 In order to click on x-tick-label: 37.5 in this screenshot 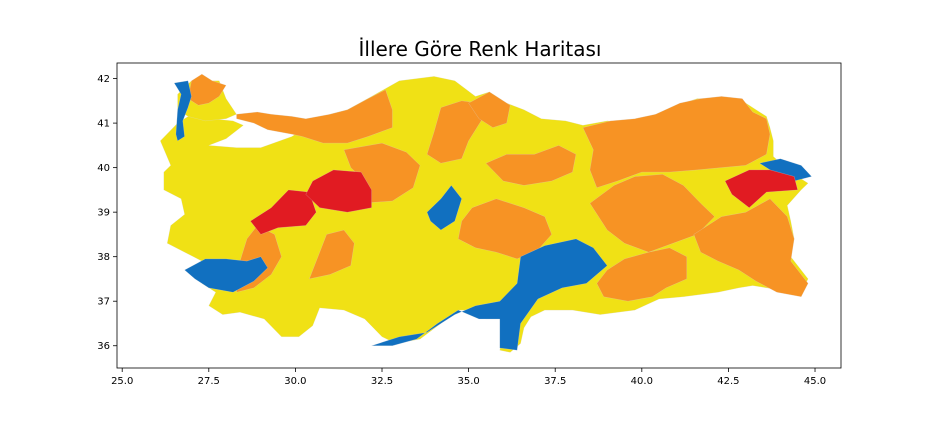, I will do `click(555, 381)`.